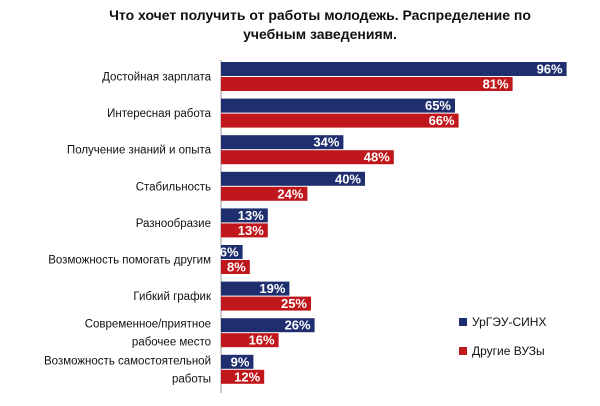  I want to click on category-label: Современное/приятное рабочее место, so click(148, 334).